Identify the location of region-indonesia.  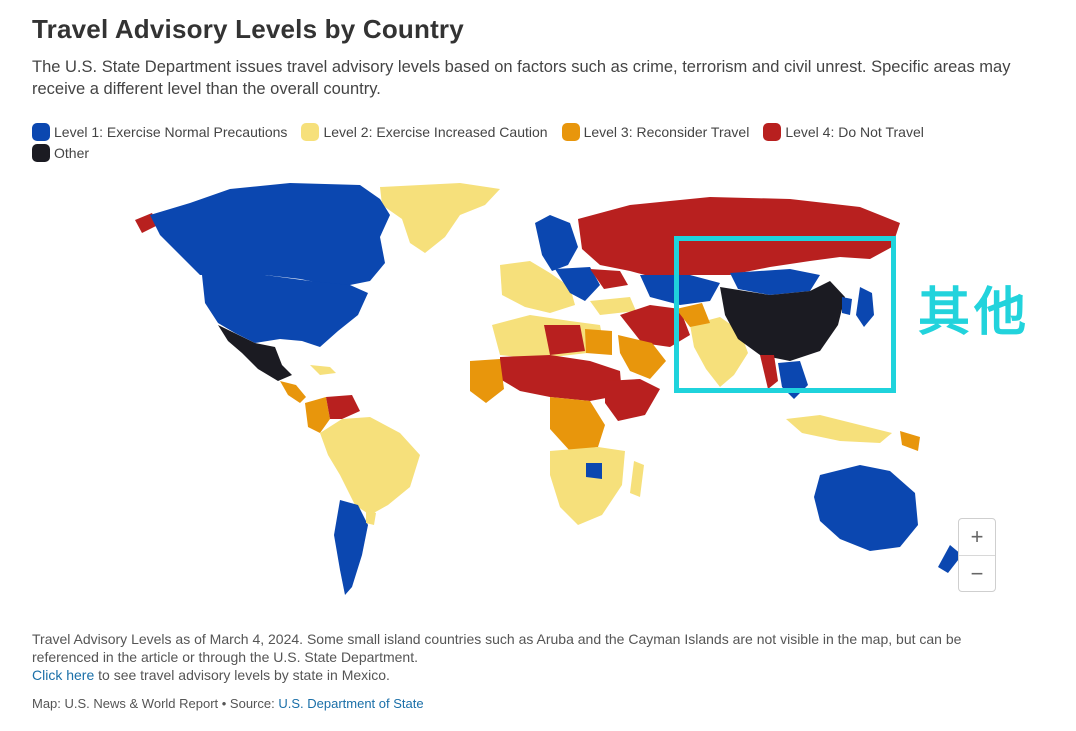
(839, 429).